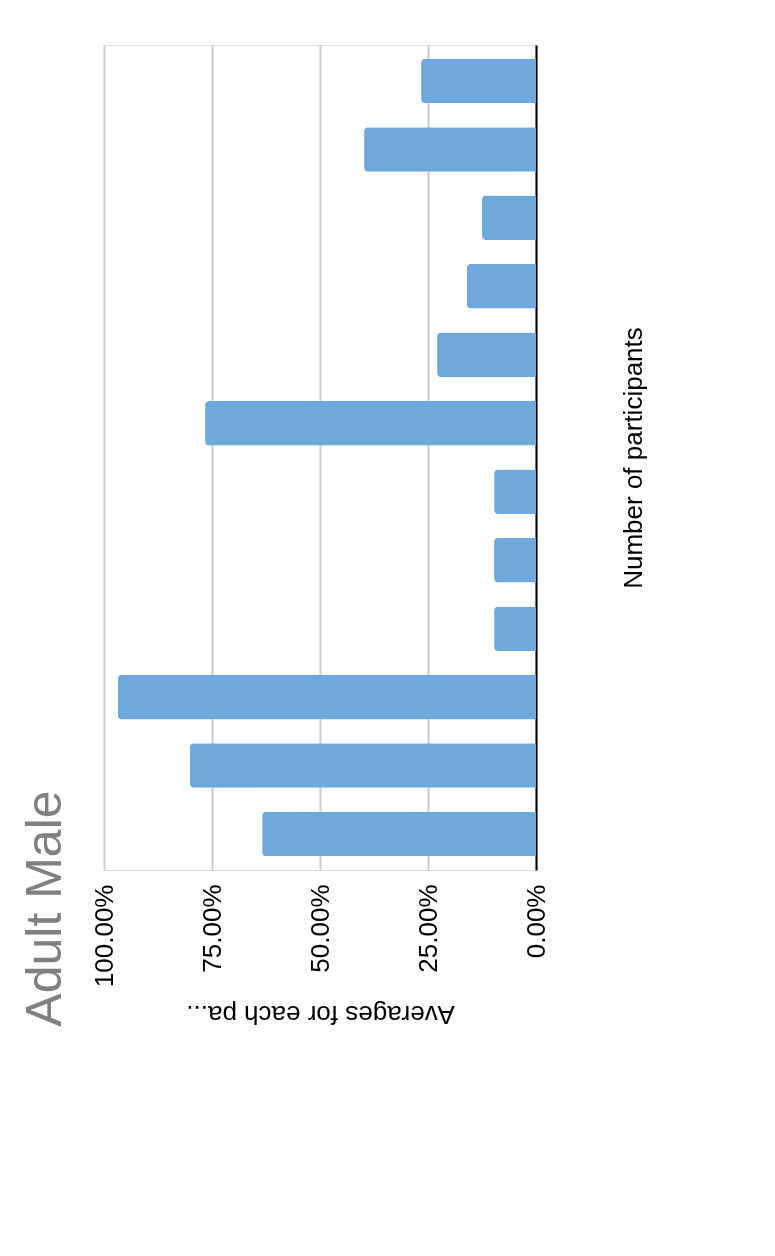  What do you see at coordinates (427, 928) in the screenshot?
I see `x-tick-label: 25.00%` at bounding box center [427, 928].